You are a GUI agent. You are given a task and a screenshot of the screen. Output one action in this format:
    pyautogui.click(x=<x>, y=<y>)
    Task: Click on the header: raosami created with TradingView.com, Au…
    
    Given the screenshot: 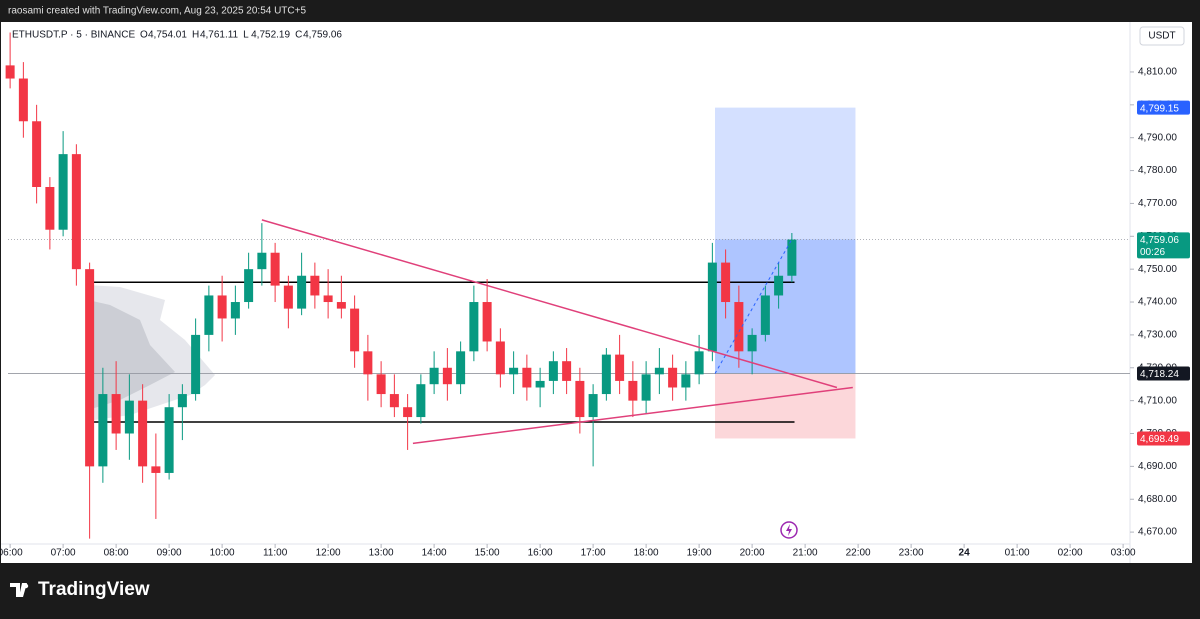 What is the action you would take?
    pyautogui.click(x=157, y=11)
    